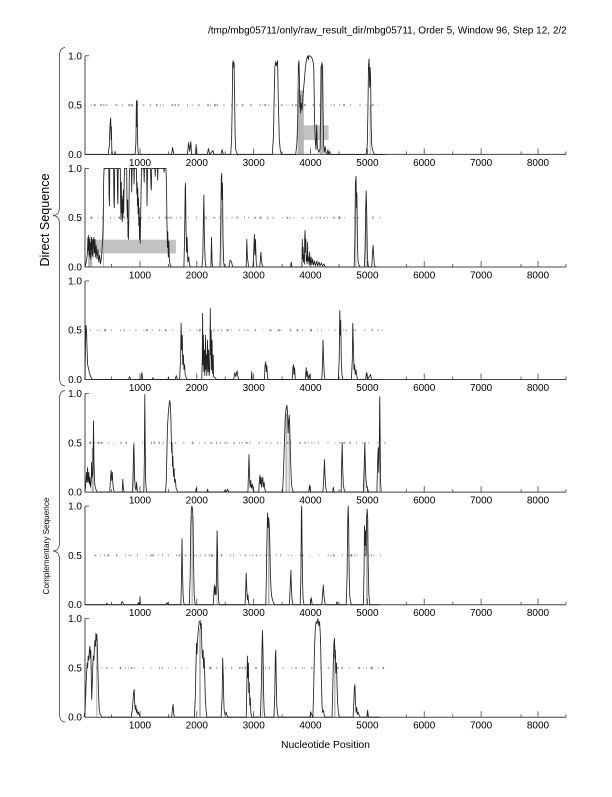 The image size is (612, 797). Describe the element at coordinates (325, 745) in the screenshot. I see `svg-text: Nucleotide Position` at that location.